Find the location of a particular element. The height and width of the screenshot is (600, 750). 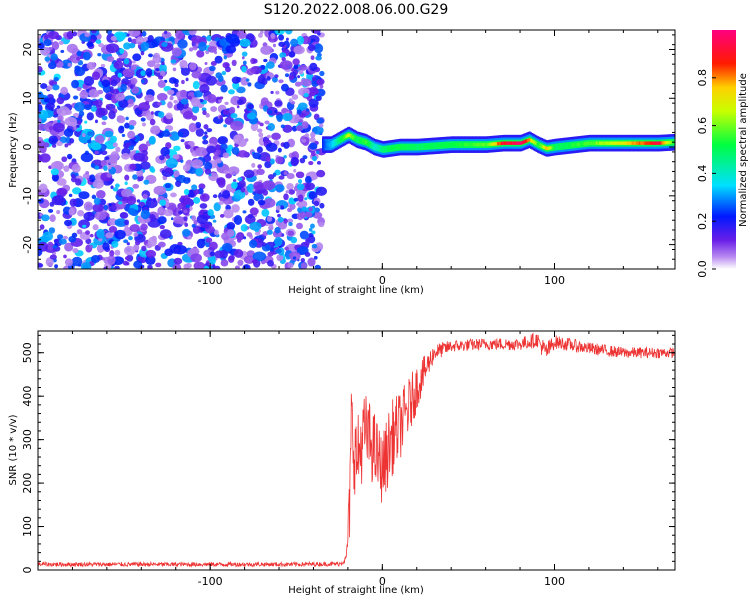

colorbar-tick-label: 0.6 is located at coordinates (702, 126).